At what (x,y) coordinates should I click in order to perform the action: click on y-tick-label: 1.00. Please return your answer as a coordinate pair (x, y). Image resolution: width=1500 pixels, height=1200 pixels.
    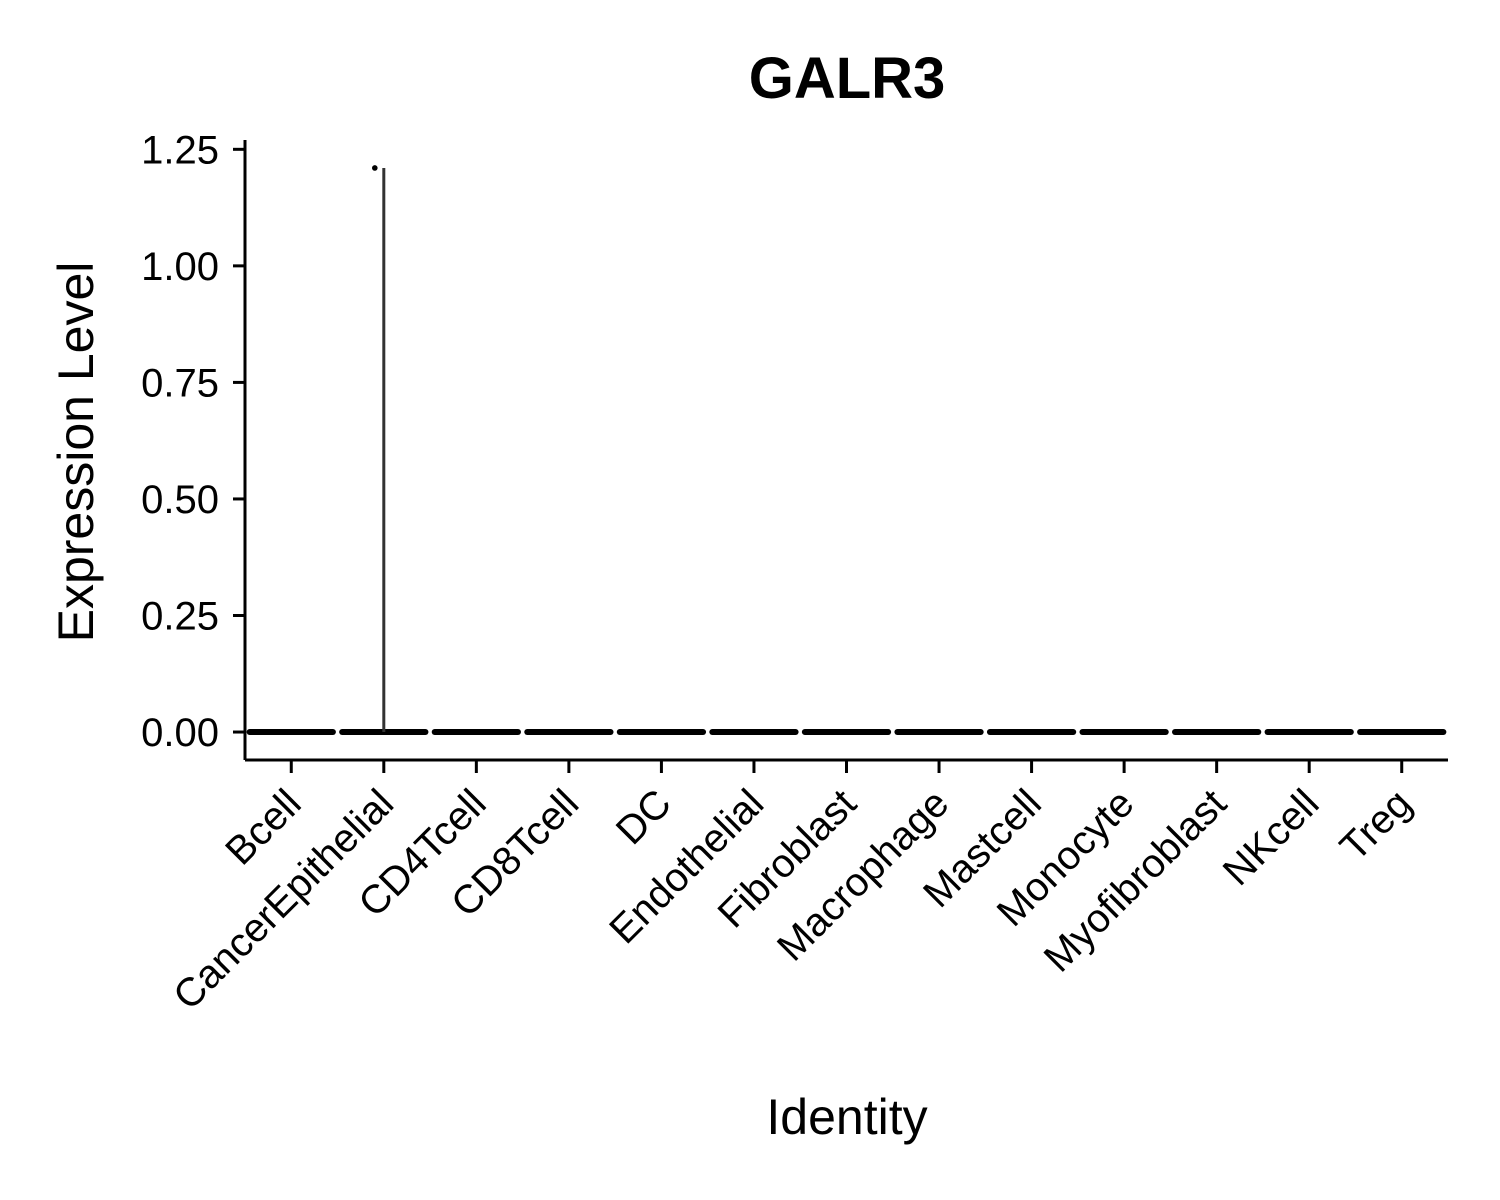
    Looking at the image, I should click on (180, 267).